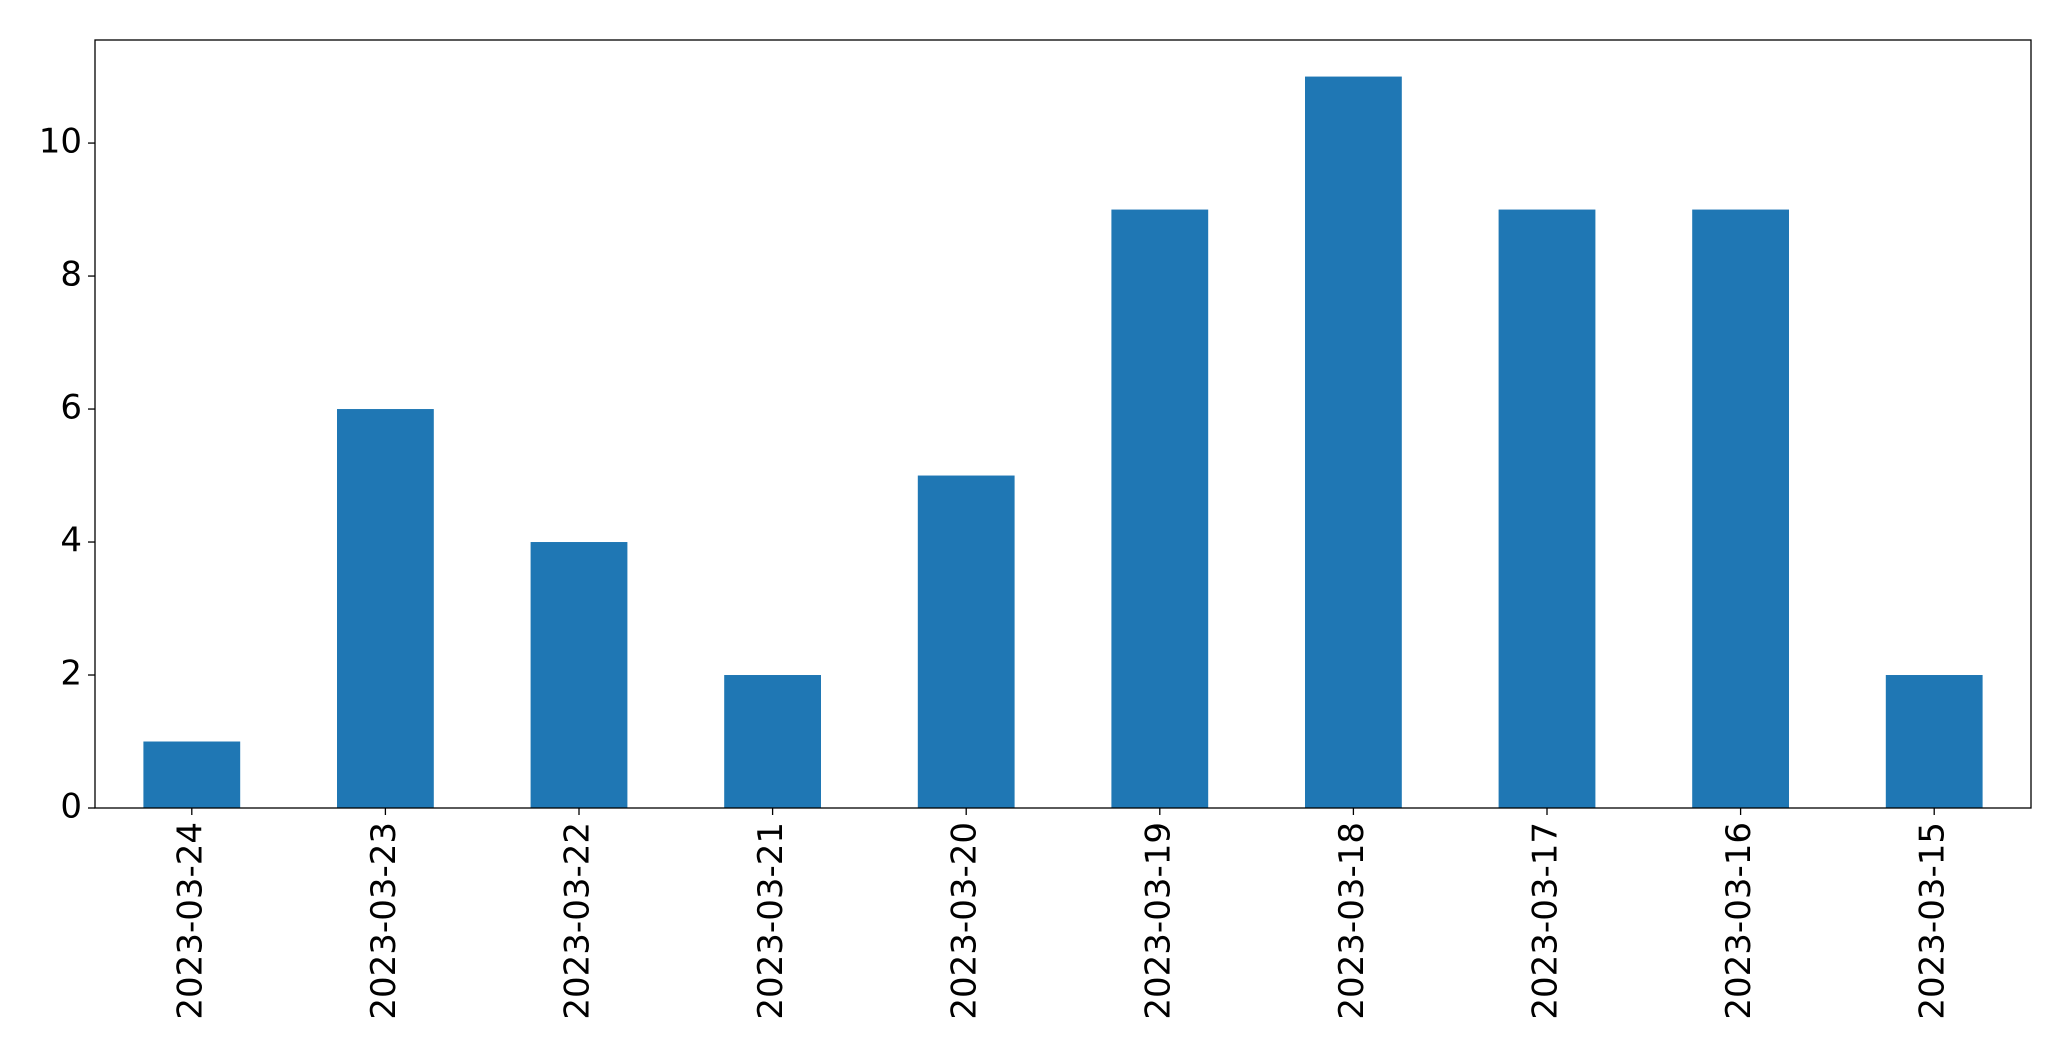  Describe the element at coordinates (71, 674) in the screenshot. I see `y-tick-label: 2` at that location.